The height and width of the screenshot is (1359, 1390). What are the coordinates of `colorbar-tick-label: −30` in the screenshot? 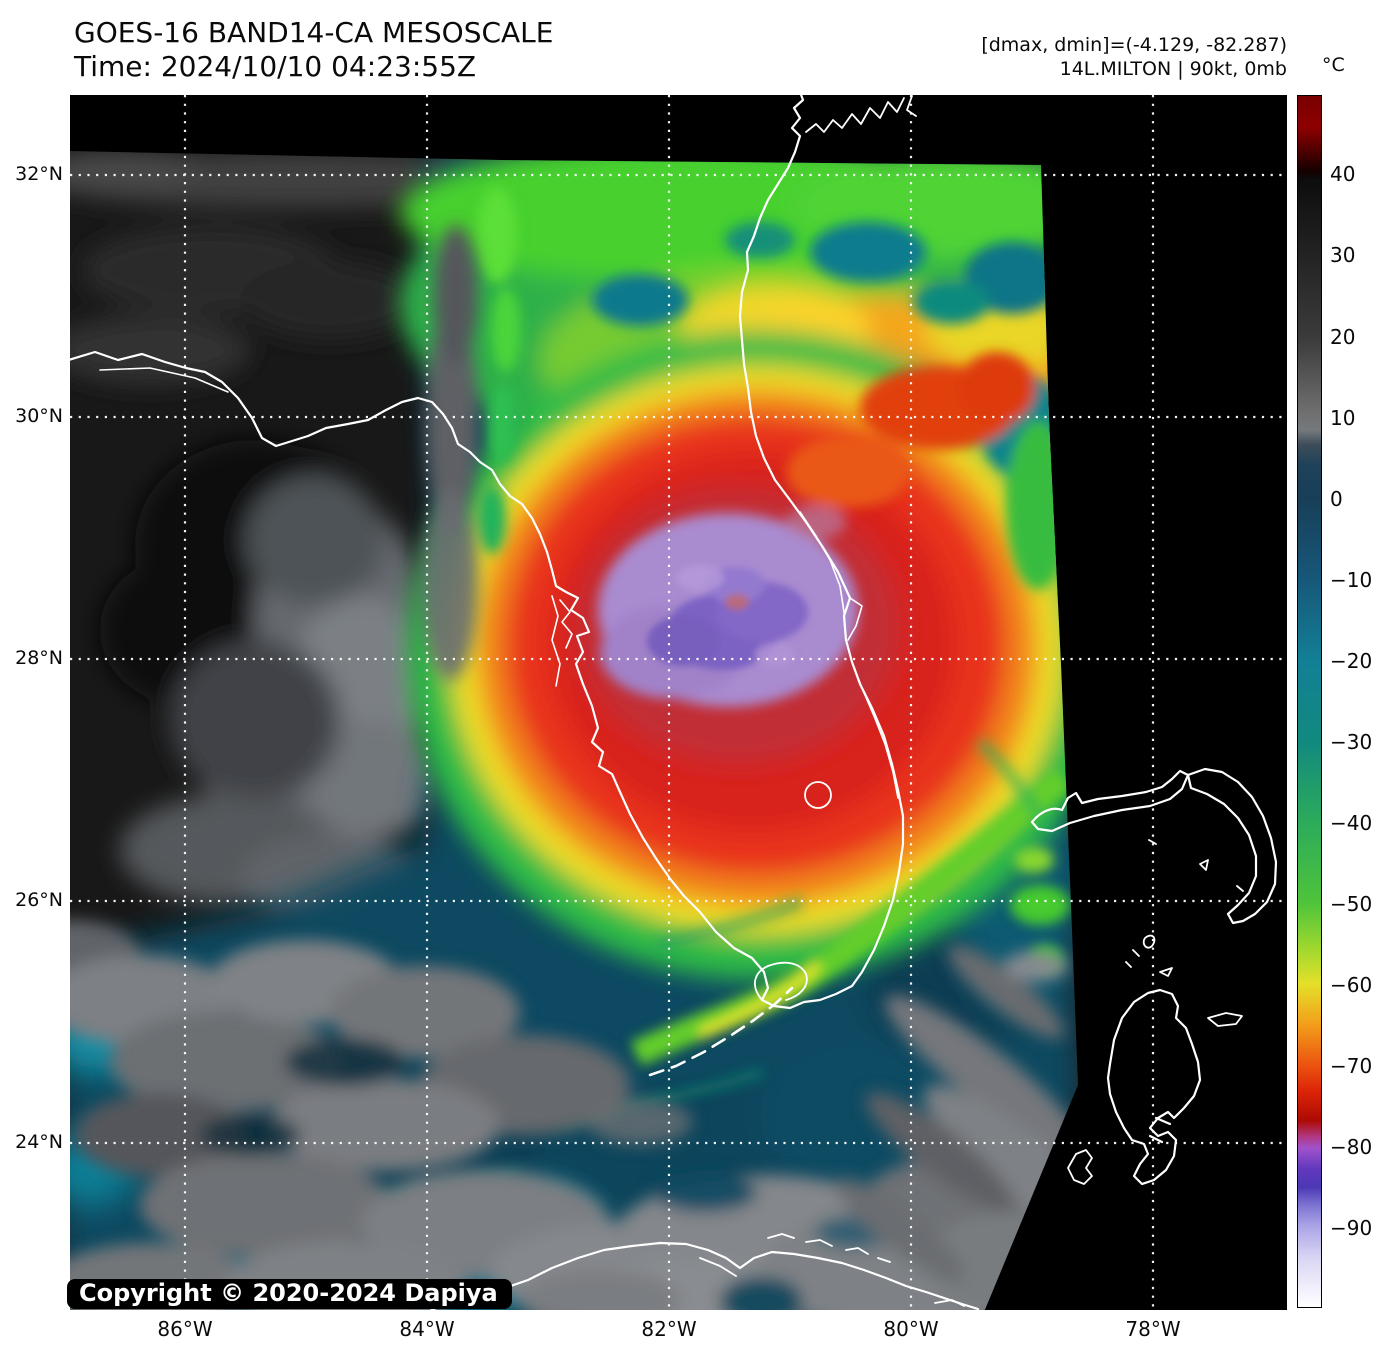 It's located at (1351, 741).